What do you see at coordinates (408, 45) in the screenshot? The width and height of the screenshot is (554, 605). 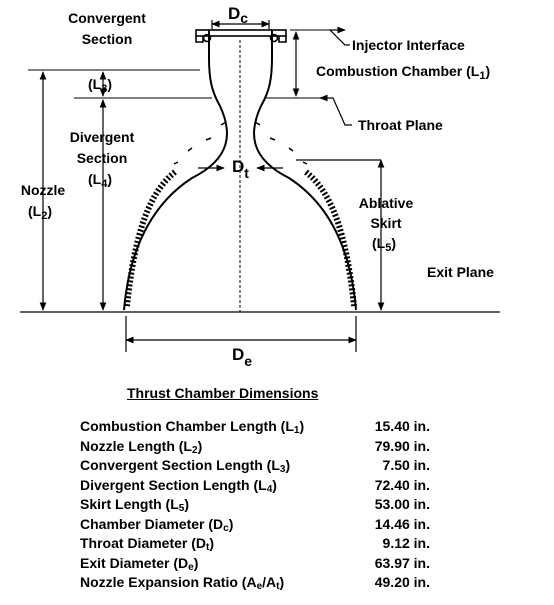 I see `injector-interface-label: Injector Interface` at bounding box center [408, 45].